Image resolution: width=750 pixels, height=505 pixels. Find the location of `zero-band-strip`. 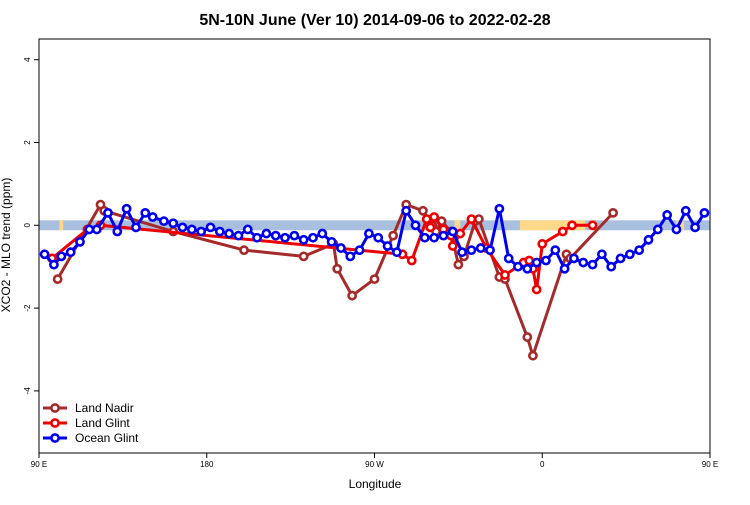

zero-band-strip is located at coordinates (374, 225).